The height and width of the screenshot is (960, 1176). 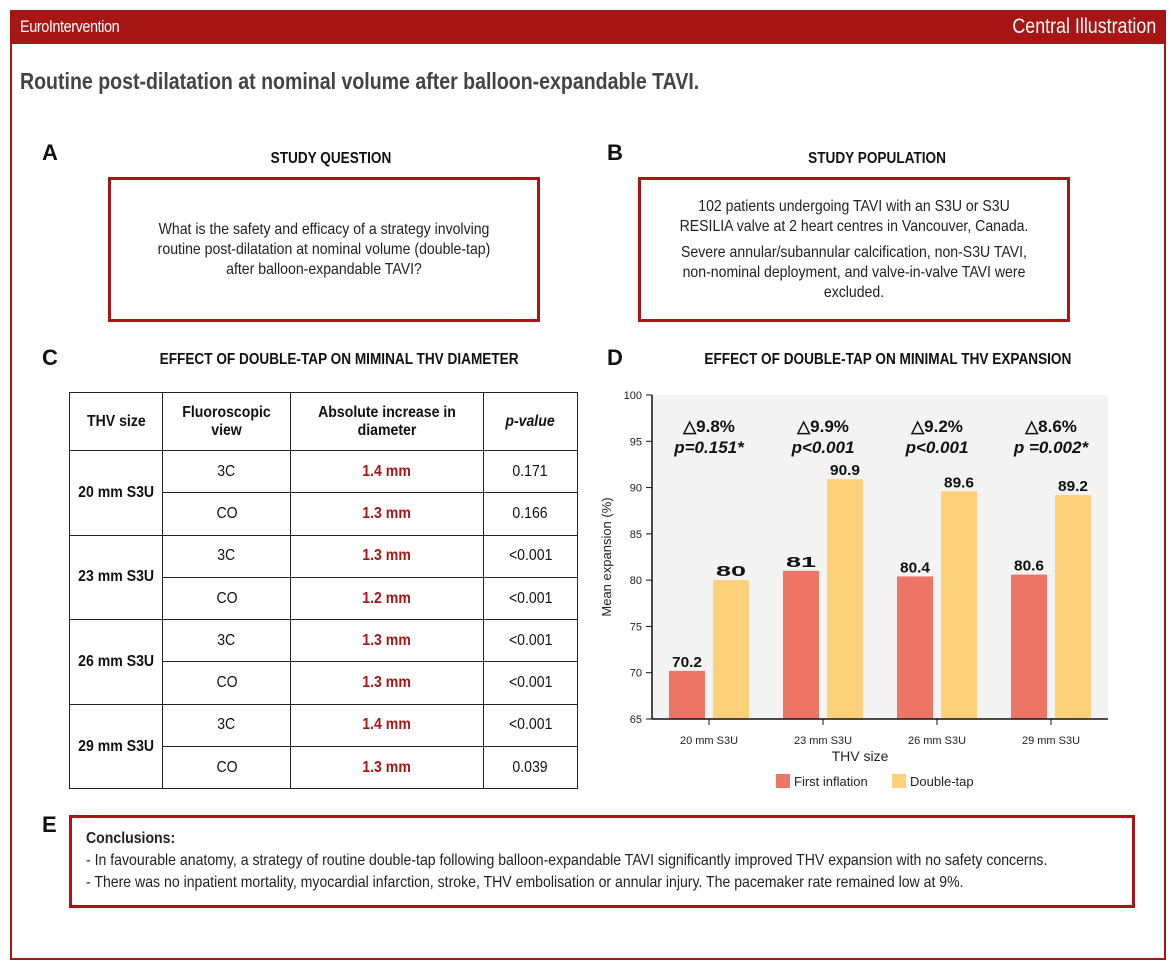 I want to click on table-row: 23 mm S3U 3C 1.3 mm <0.001, so click(x=323, y=577).